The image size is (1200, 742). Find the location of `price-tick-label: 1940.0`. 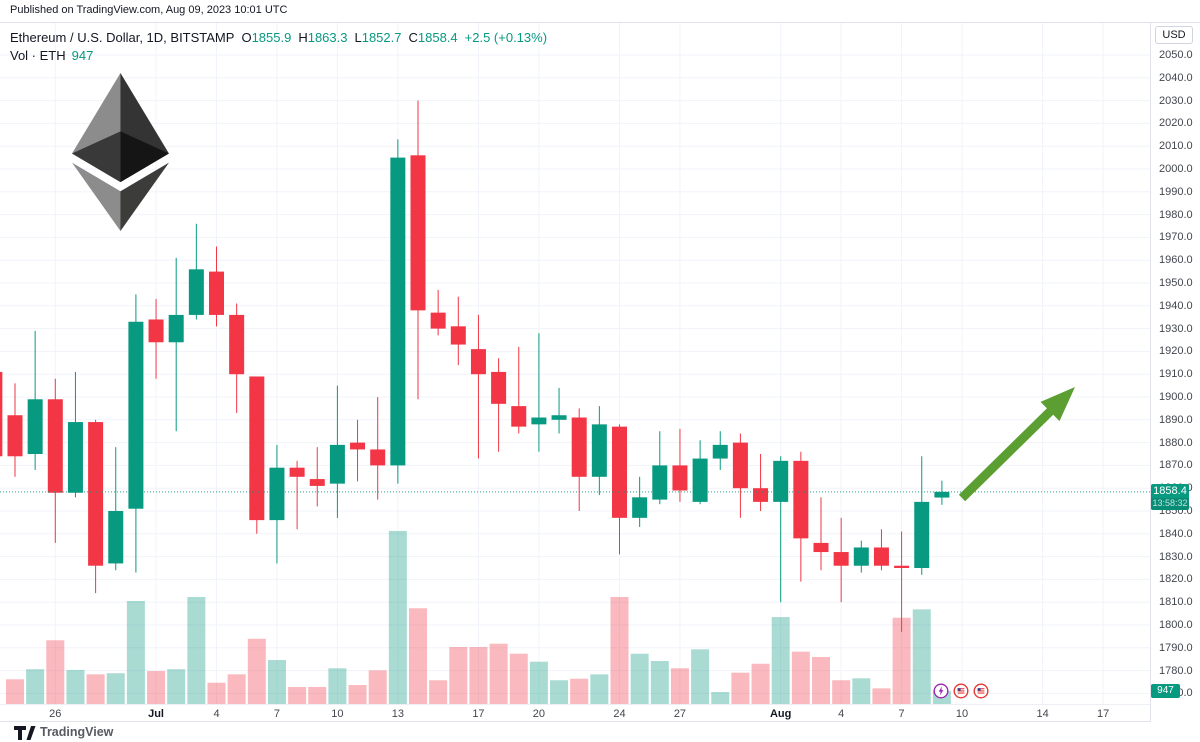

price-tick-label: 1940.0 is located at coordinates (1176, 305).